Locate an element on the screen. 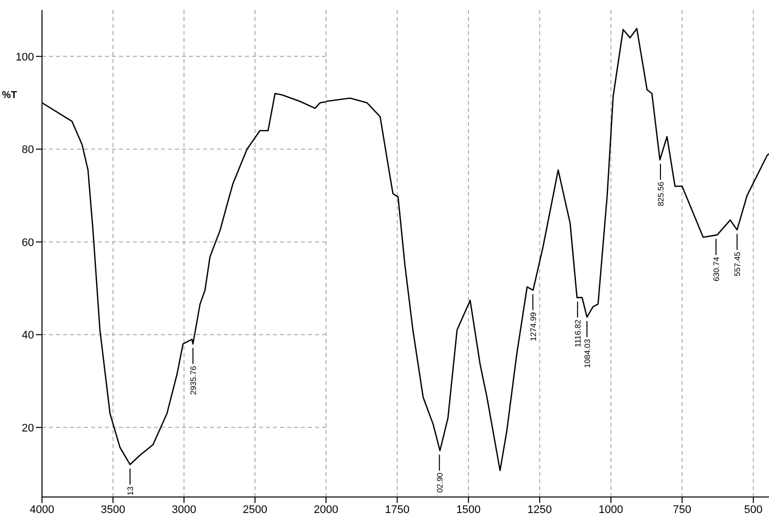 The width and height of the screenshot is (769, 525). x-tick-label: 2000 is located at coordinates (326, 510).